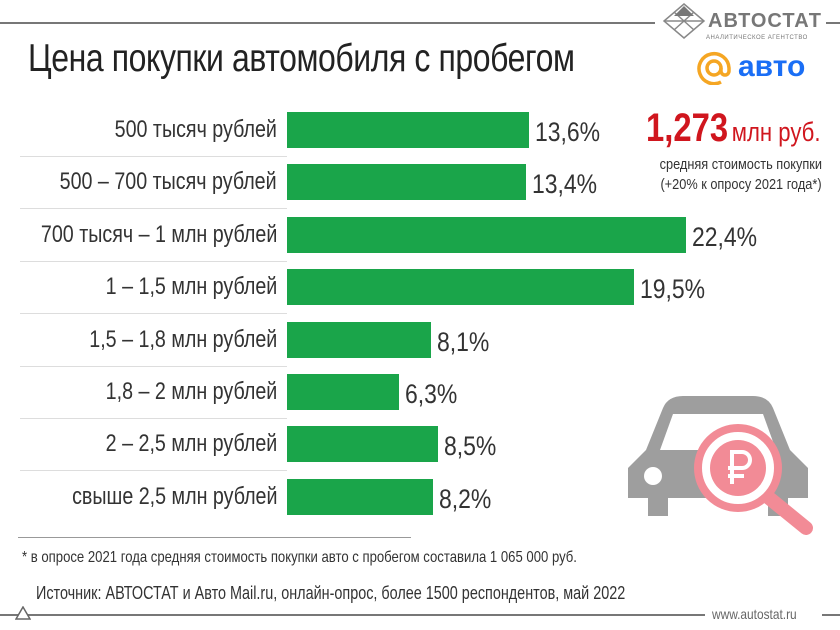 Image resolution: width=840 pixels, height=630 pixels. What do you see at coordinates (301, 58) in the screenshot?
I see `chart-title: Цена покупки автомобиля с пробегом` at bounding box center [301, 58].